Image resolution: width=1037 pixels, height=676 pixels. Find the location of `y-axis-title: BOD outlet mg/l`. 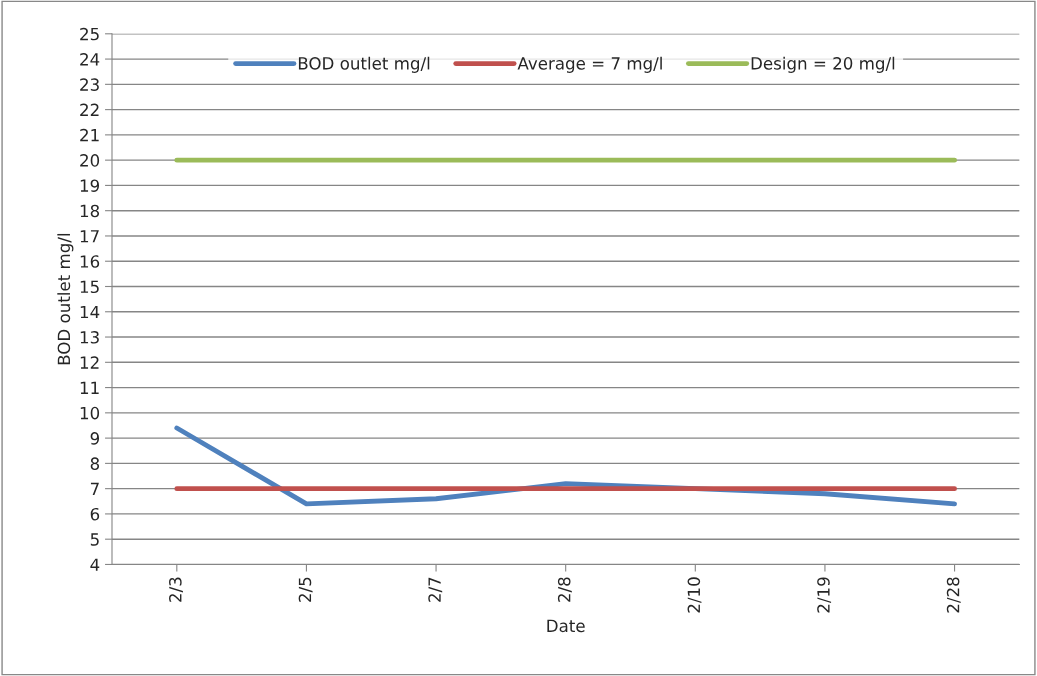

y-axis-title: BOD outlet mg/l is located at coordinates (65, 299).